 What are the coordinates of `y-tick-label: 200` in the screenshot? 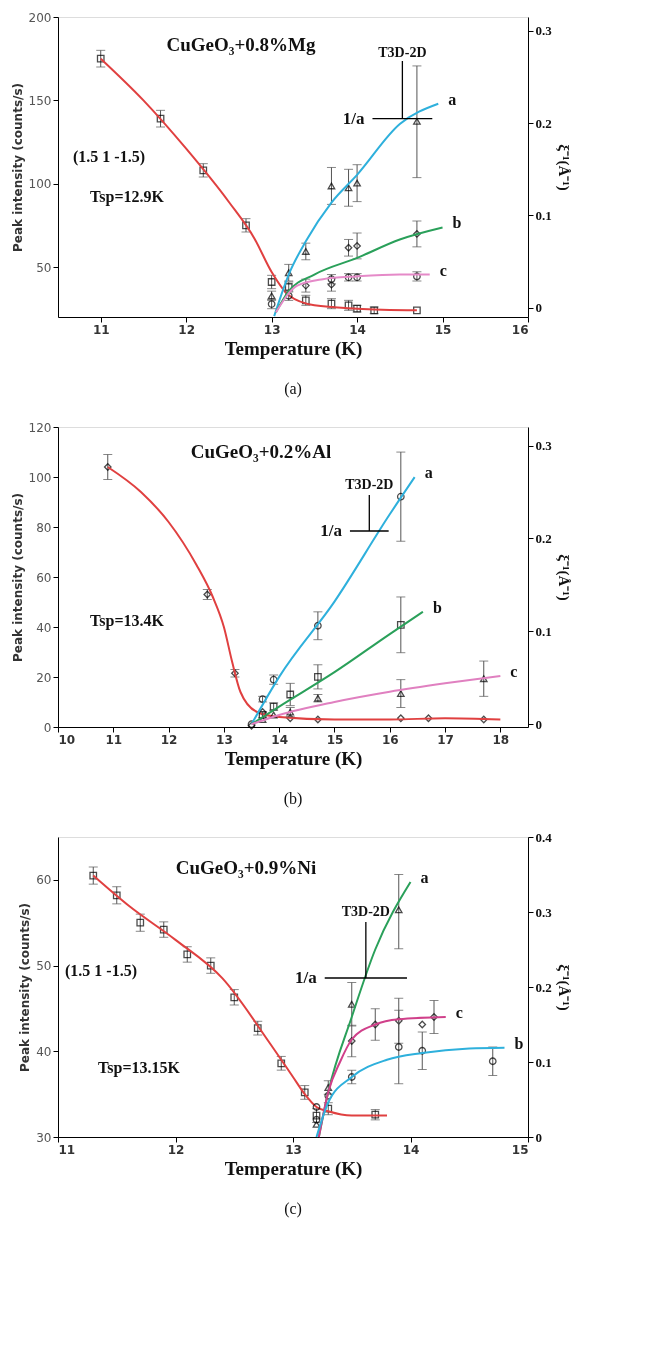 It's located at (40, 17).